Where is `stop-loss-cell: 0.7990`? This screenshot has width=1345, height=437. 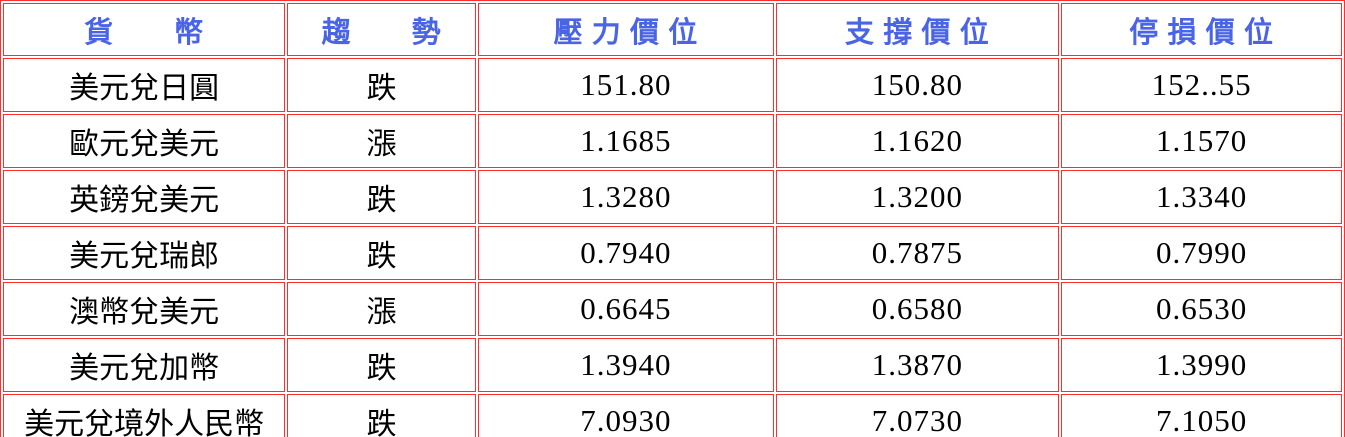
stop-loss-cell: 0.7990 is located at coordinates (1201, 253).